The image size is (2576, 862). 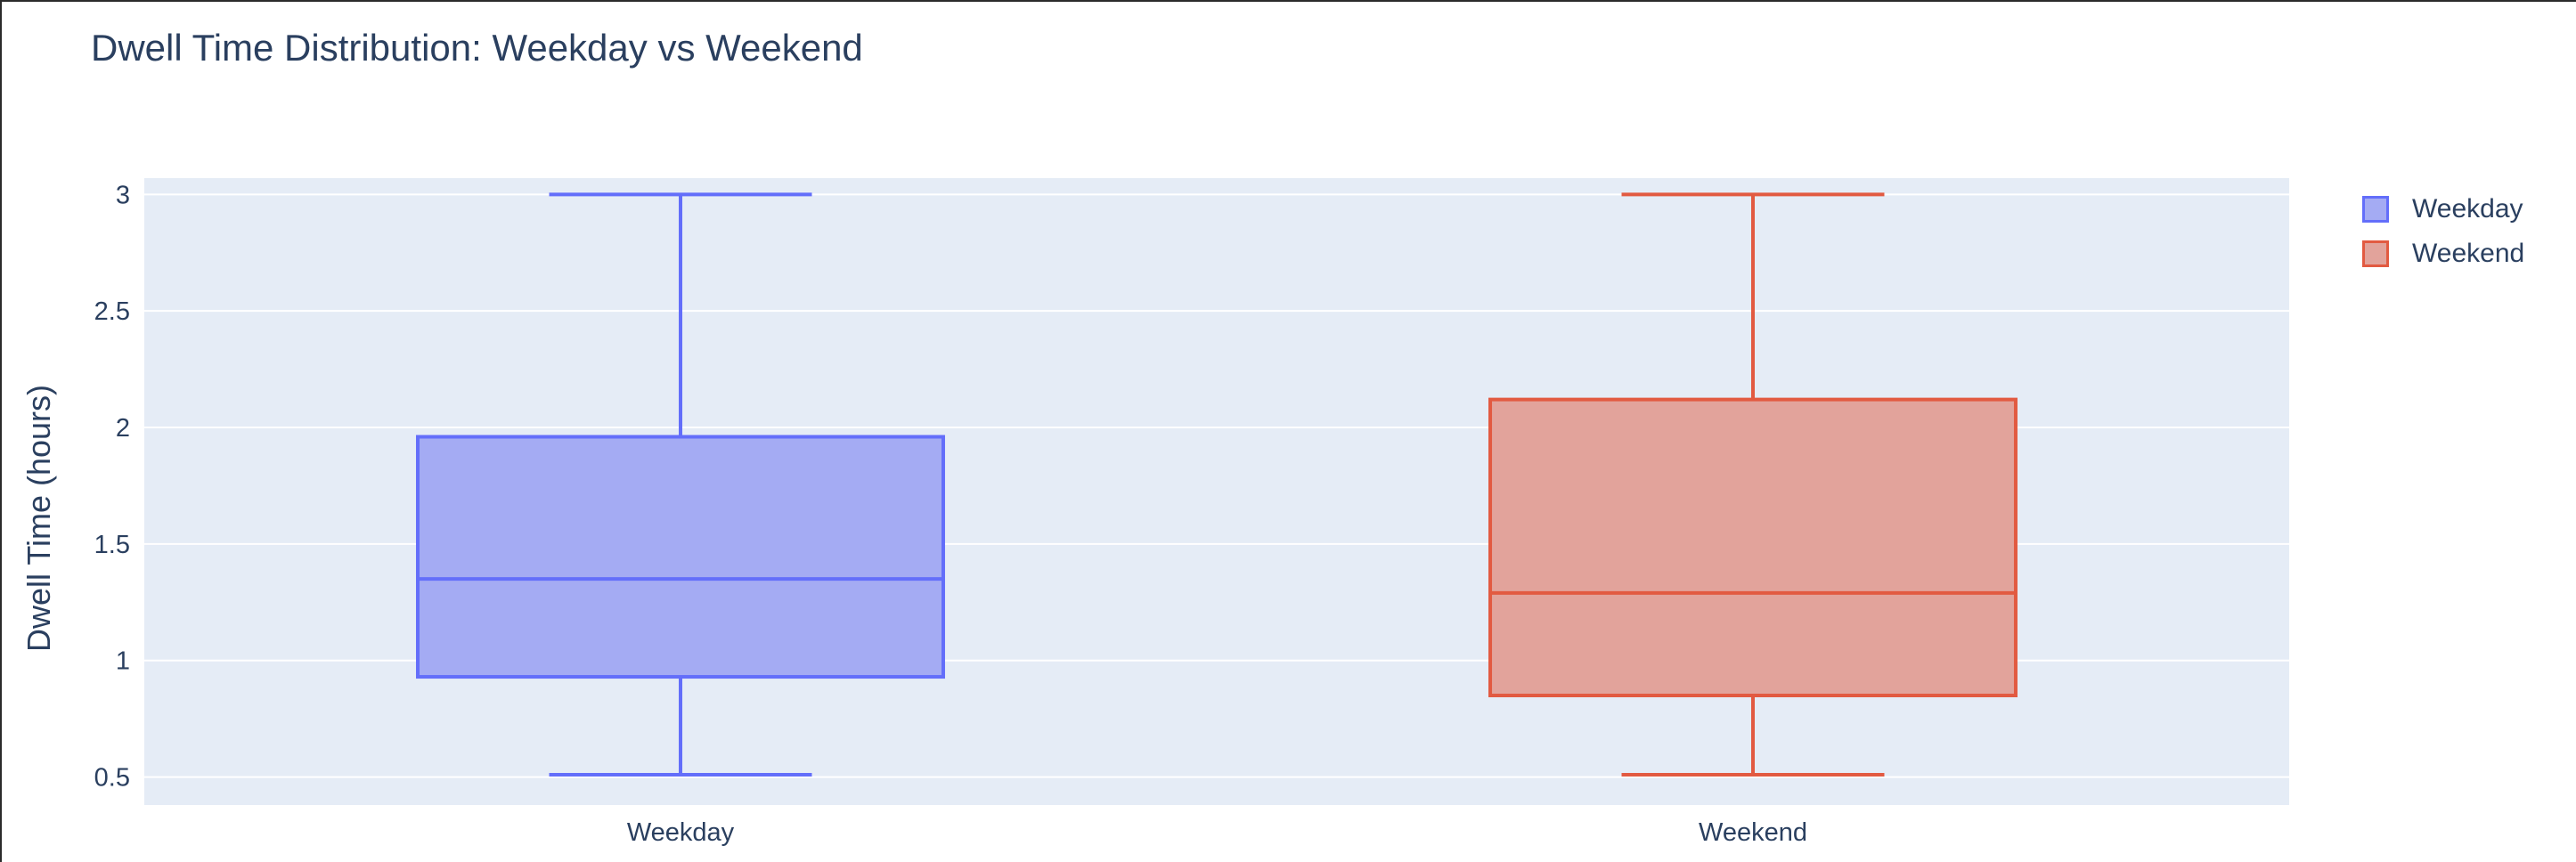 What do you see at coordinates (681, 832) in the screenshot?
I see `x-tick-label: Weekday` at bounding box center [681, 832].